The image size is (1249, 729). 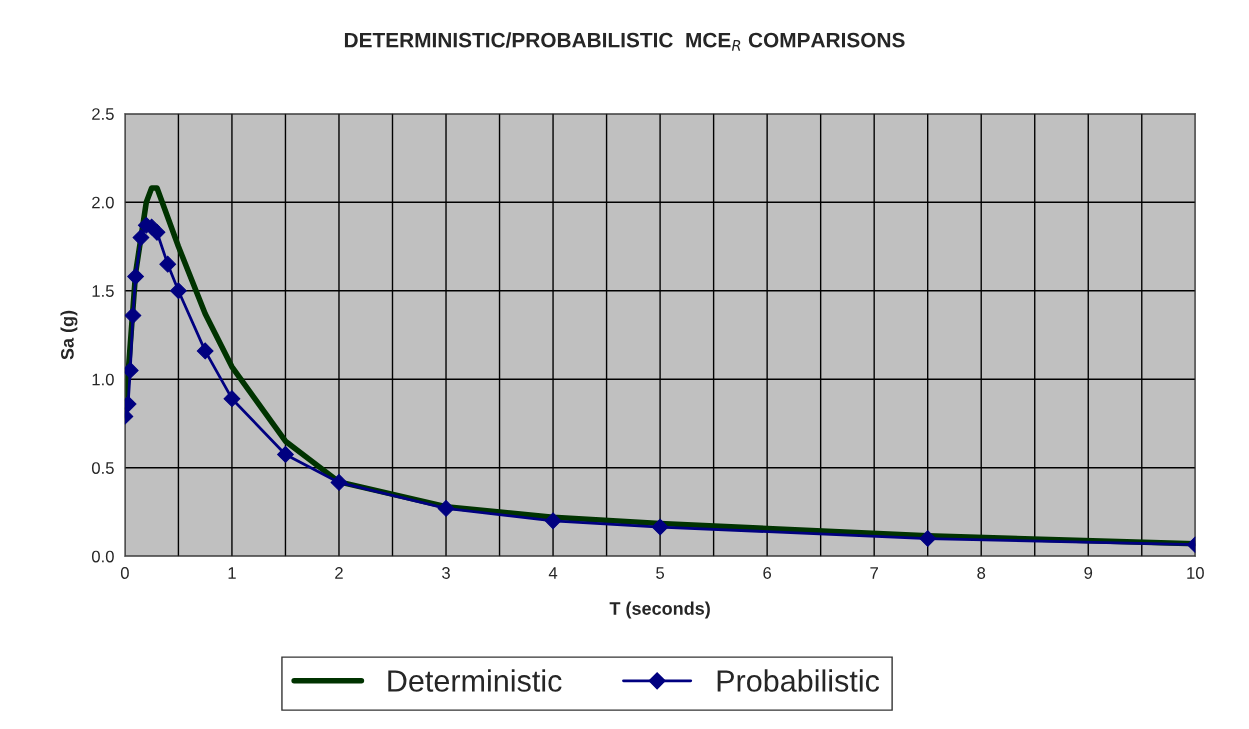 What do you see at coordinates (339, 573) in the screenshot?
I see `x-tick-label: 2` at bounding box center [339, 573].